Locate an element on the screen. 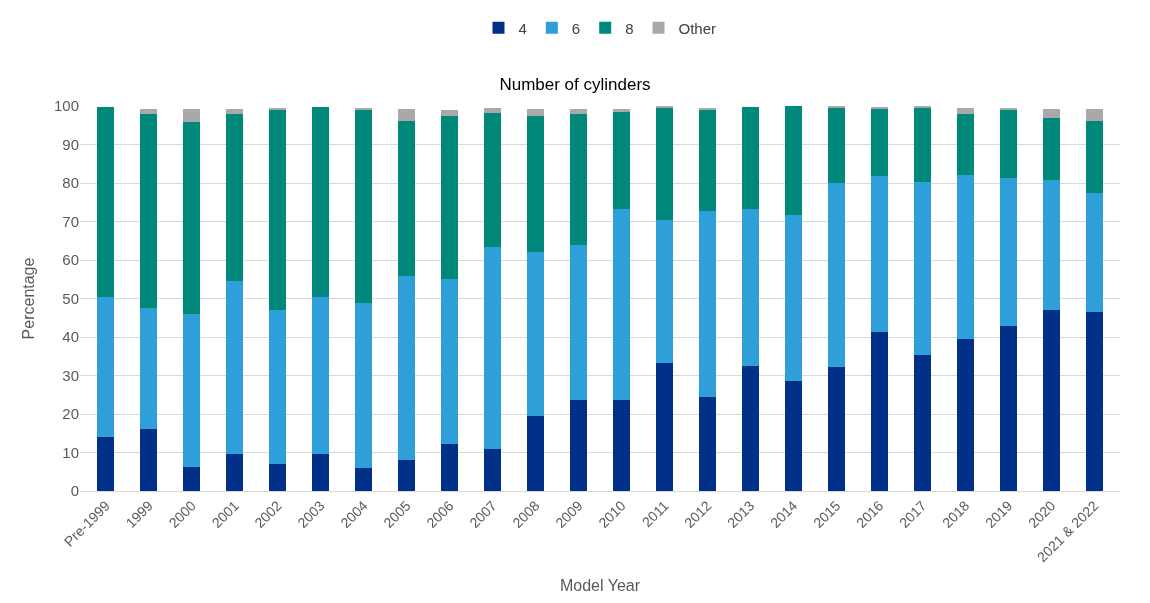 The image size is (1150, 603). legend-label: 4 is located at coordinates (522, 28).